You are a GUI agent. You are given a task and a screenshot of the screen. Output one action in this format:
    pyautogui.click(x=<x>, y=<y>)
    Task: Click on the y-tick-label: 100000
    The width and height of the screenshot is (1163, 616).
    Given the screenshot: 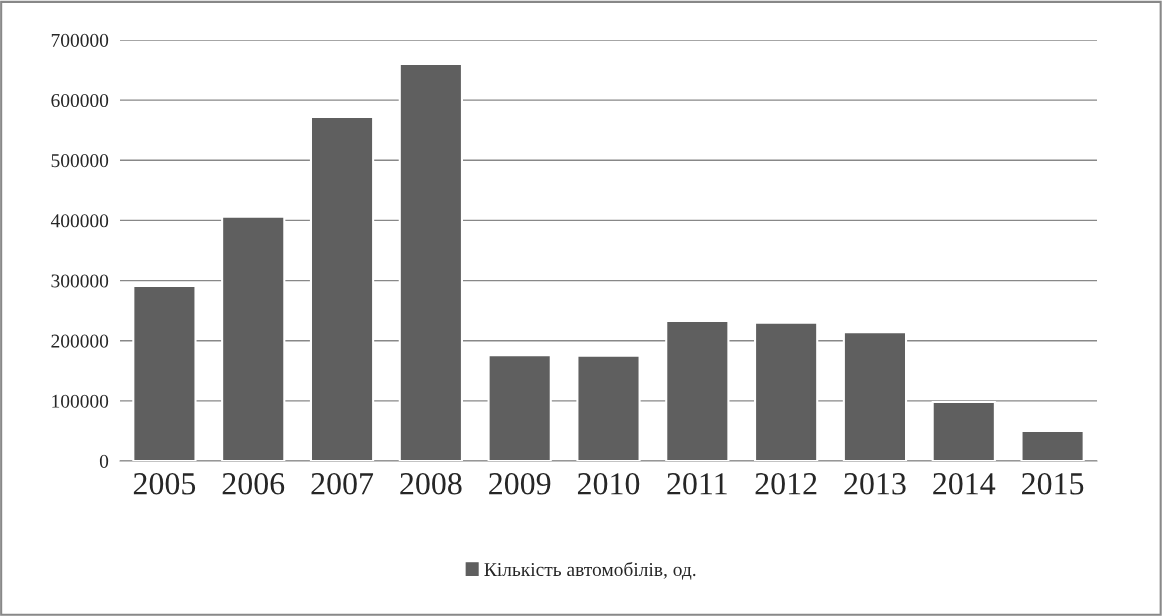 What is the action you would take?
    pyautogui.click(x=80, y=401)
    